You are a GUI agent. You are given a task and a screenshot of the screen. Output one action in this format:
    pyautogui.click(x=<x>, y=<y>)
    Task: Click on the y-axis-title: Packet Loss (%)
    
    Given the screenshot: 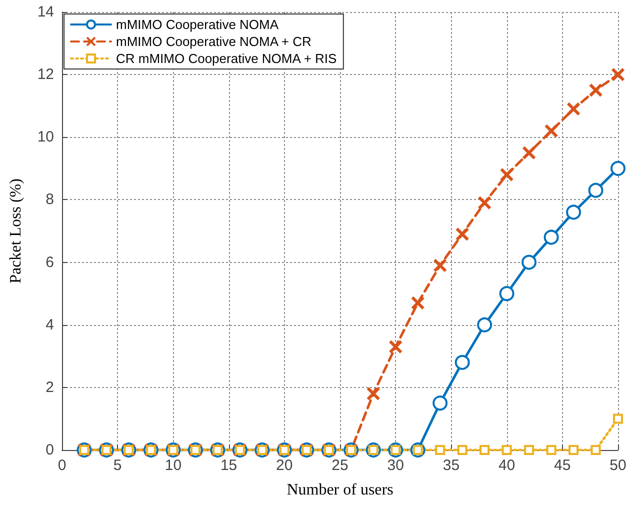 What is the action you would take?
    pyautogui.click(x=16, y=231)
    